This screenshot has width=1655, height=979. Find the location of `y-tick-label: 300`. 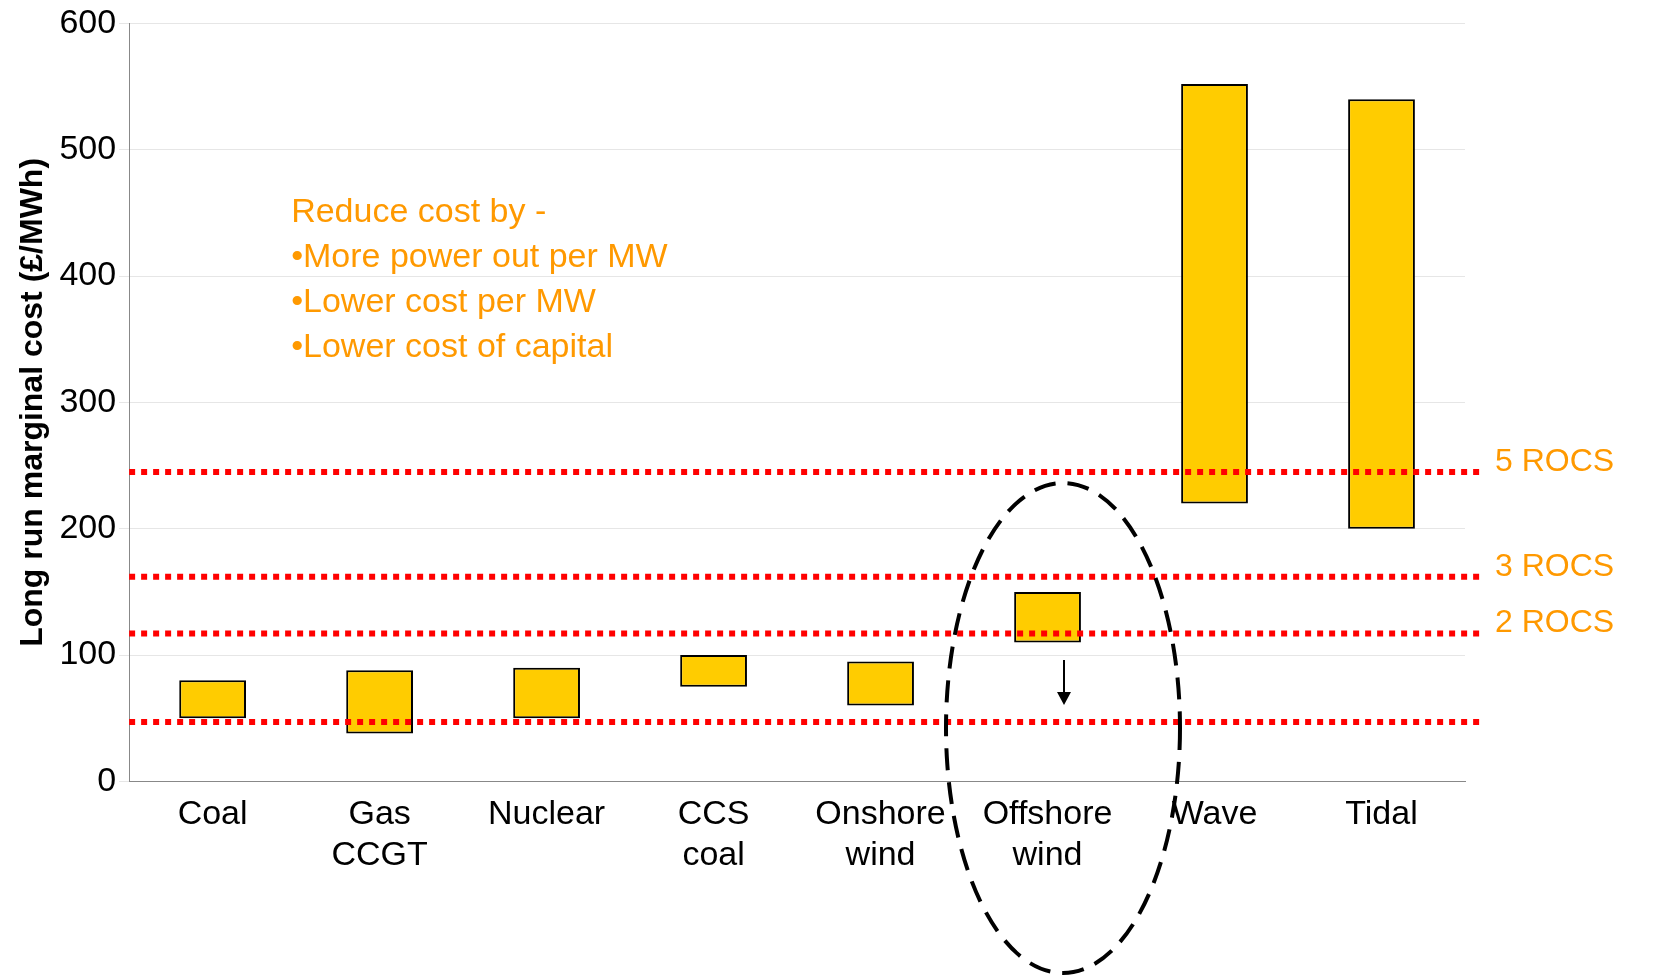

y-tick-label: 300 is located at coordinates (88, 399).